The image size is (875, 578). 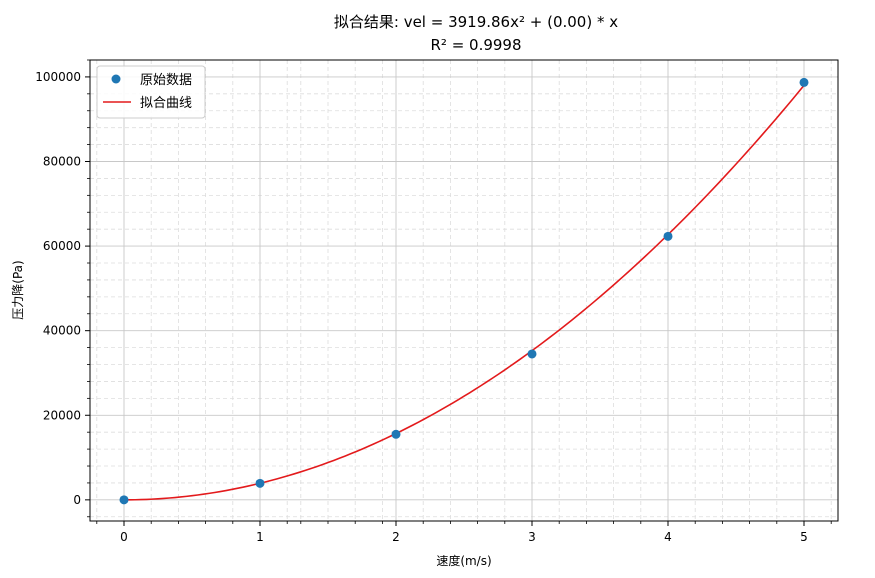 I want to click on x-tick-label: 5, so click(x=804, y=537).